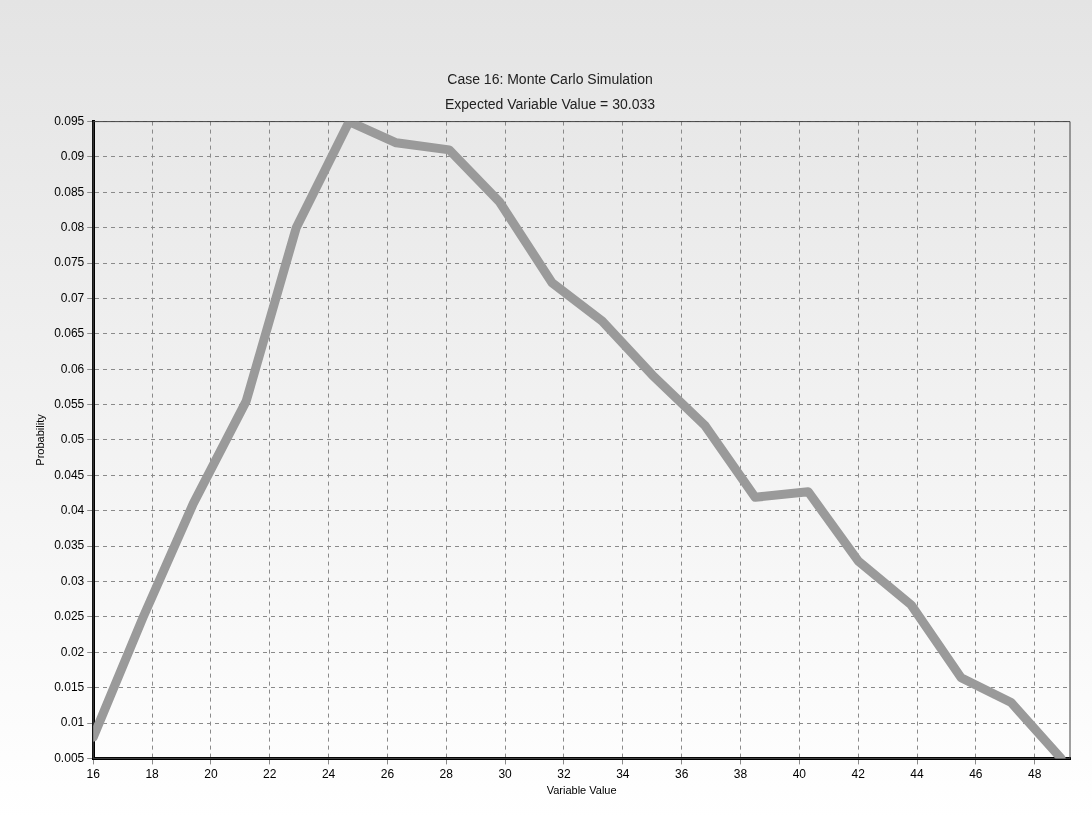  I want to click on y-tick-label: 0.075, so click(69, 262).